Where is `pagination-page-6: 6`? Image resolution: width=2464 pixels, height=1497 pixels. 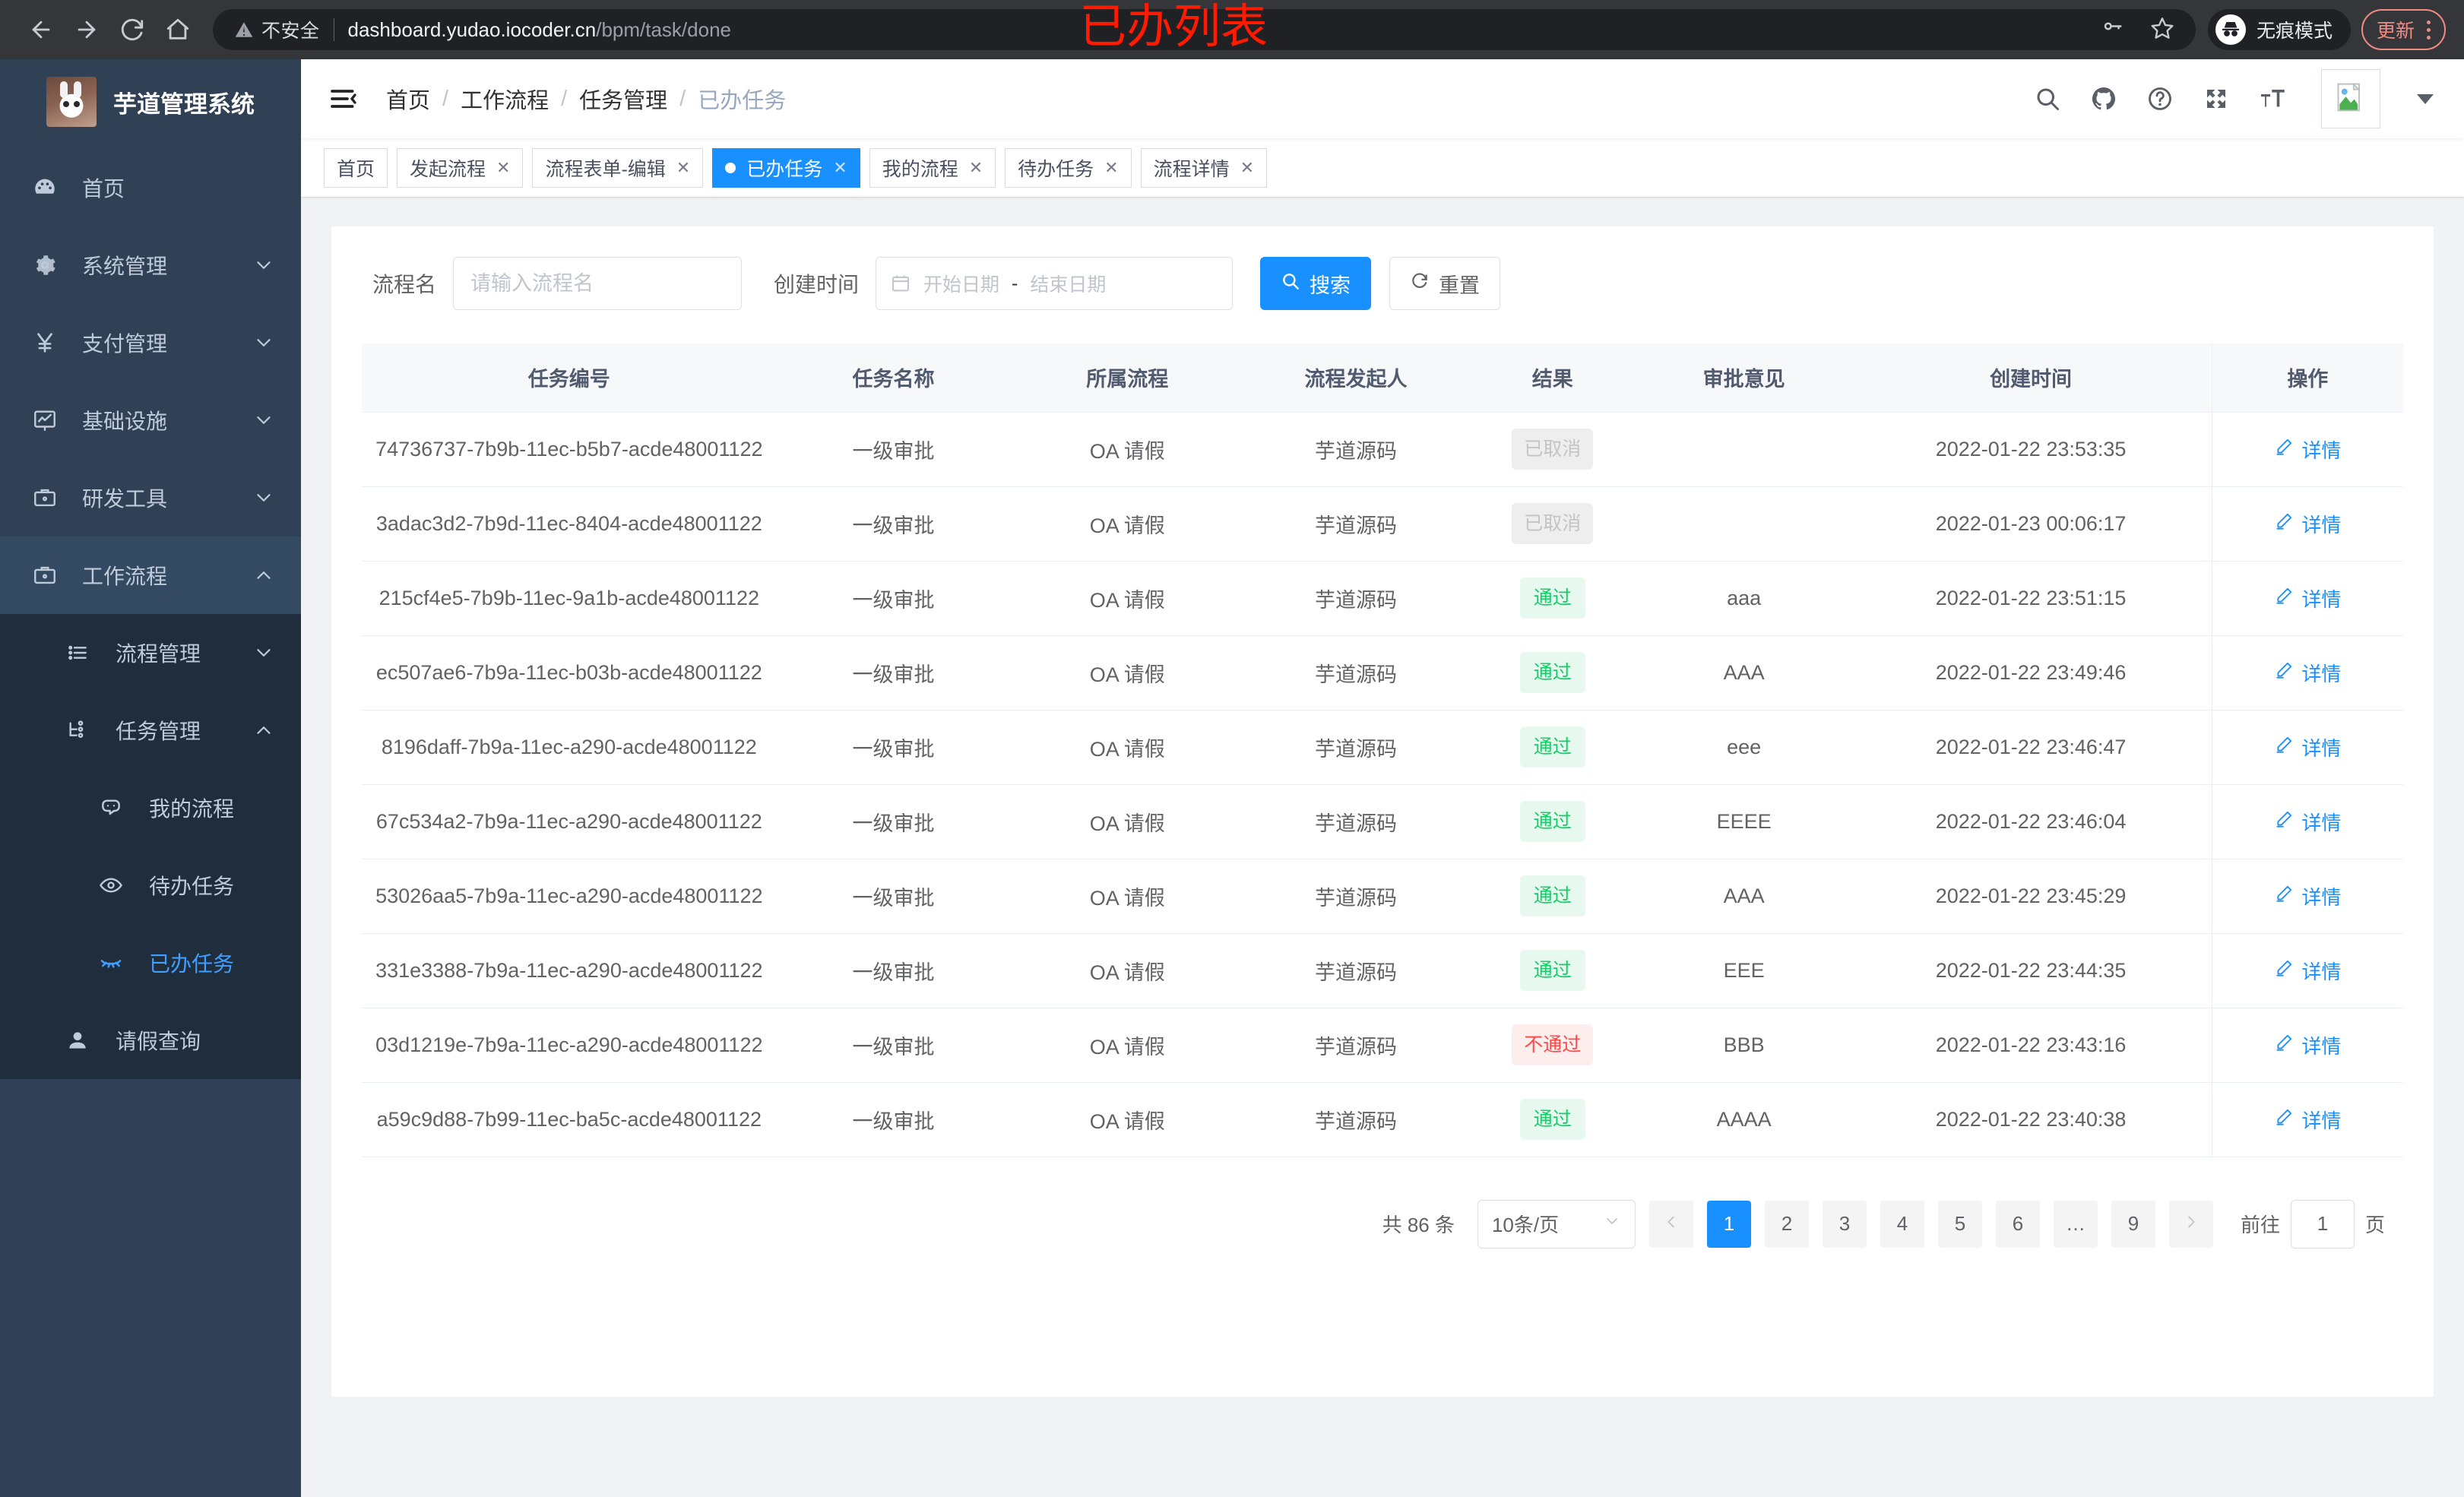 pagination-page-6: 6 is located at coordinates (2017, 1224).